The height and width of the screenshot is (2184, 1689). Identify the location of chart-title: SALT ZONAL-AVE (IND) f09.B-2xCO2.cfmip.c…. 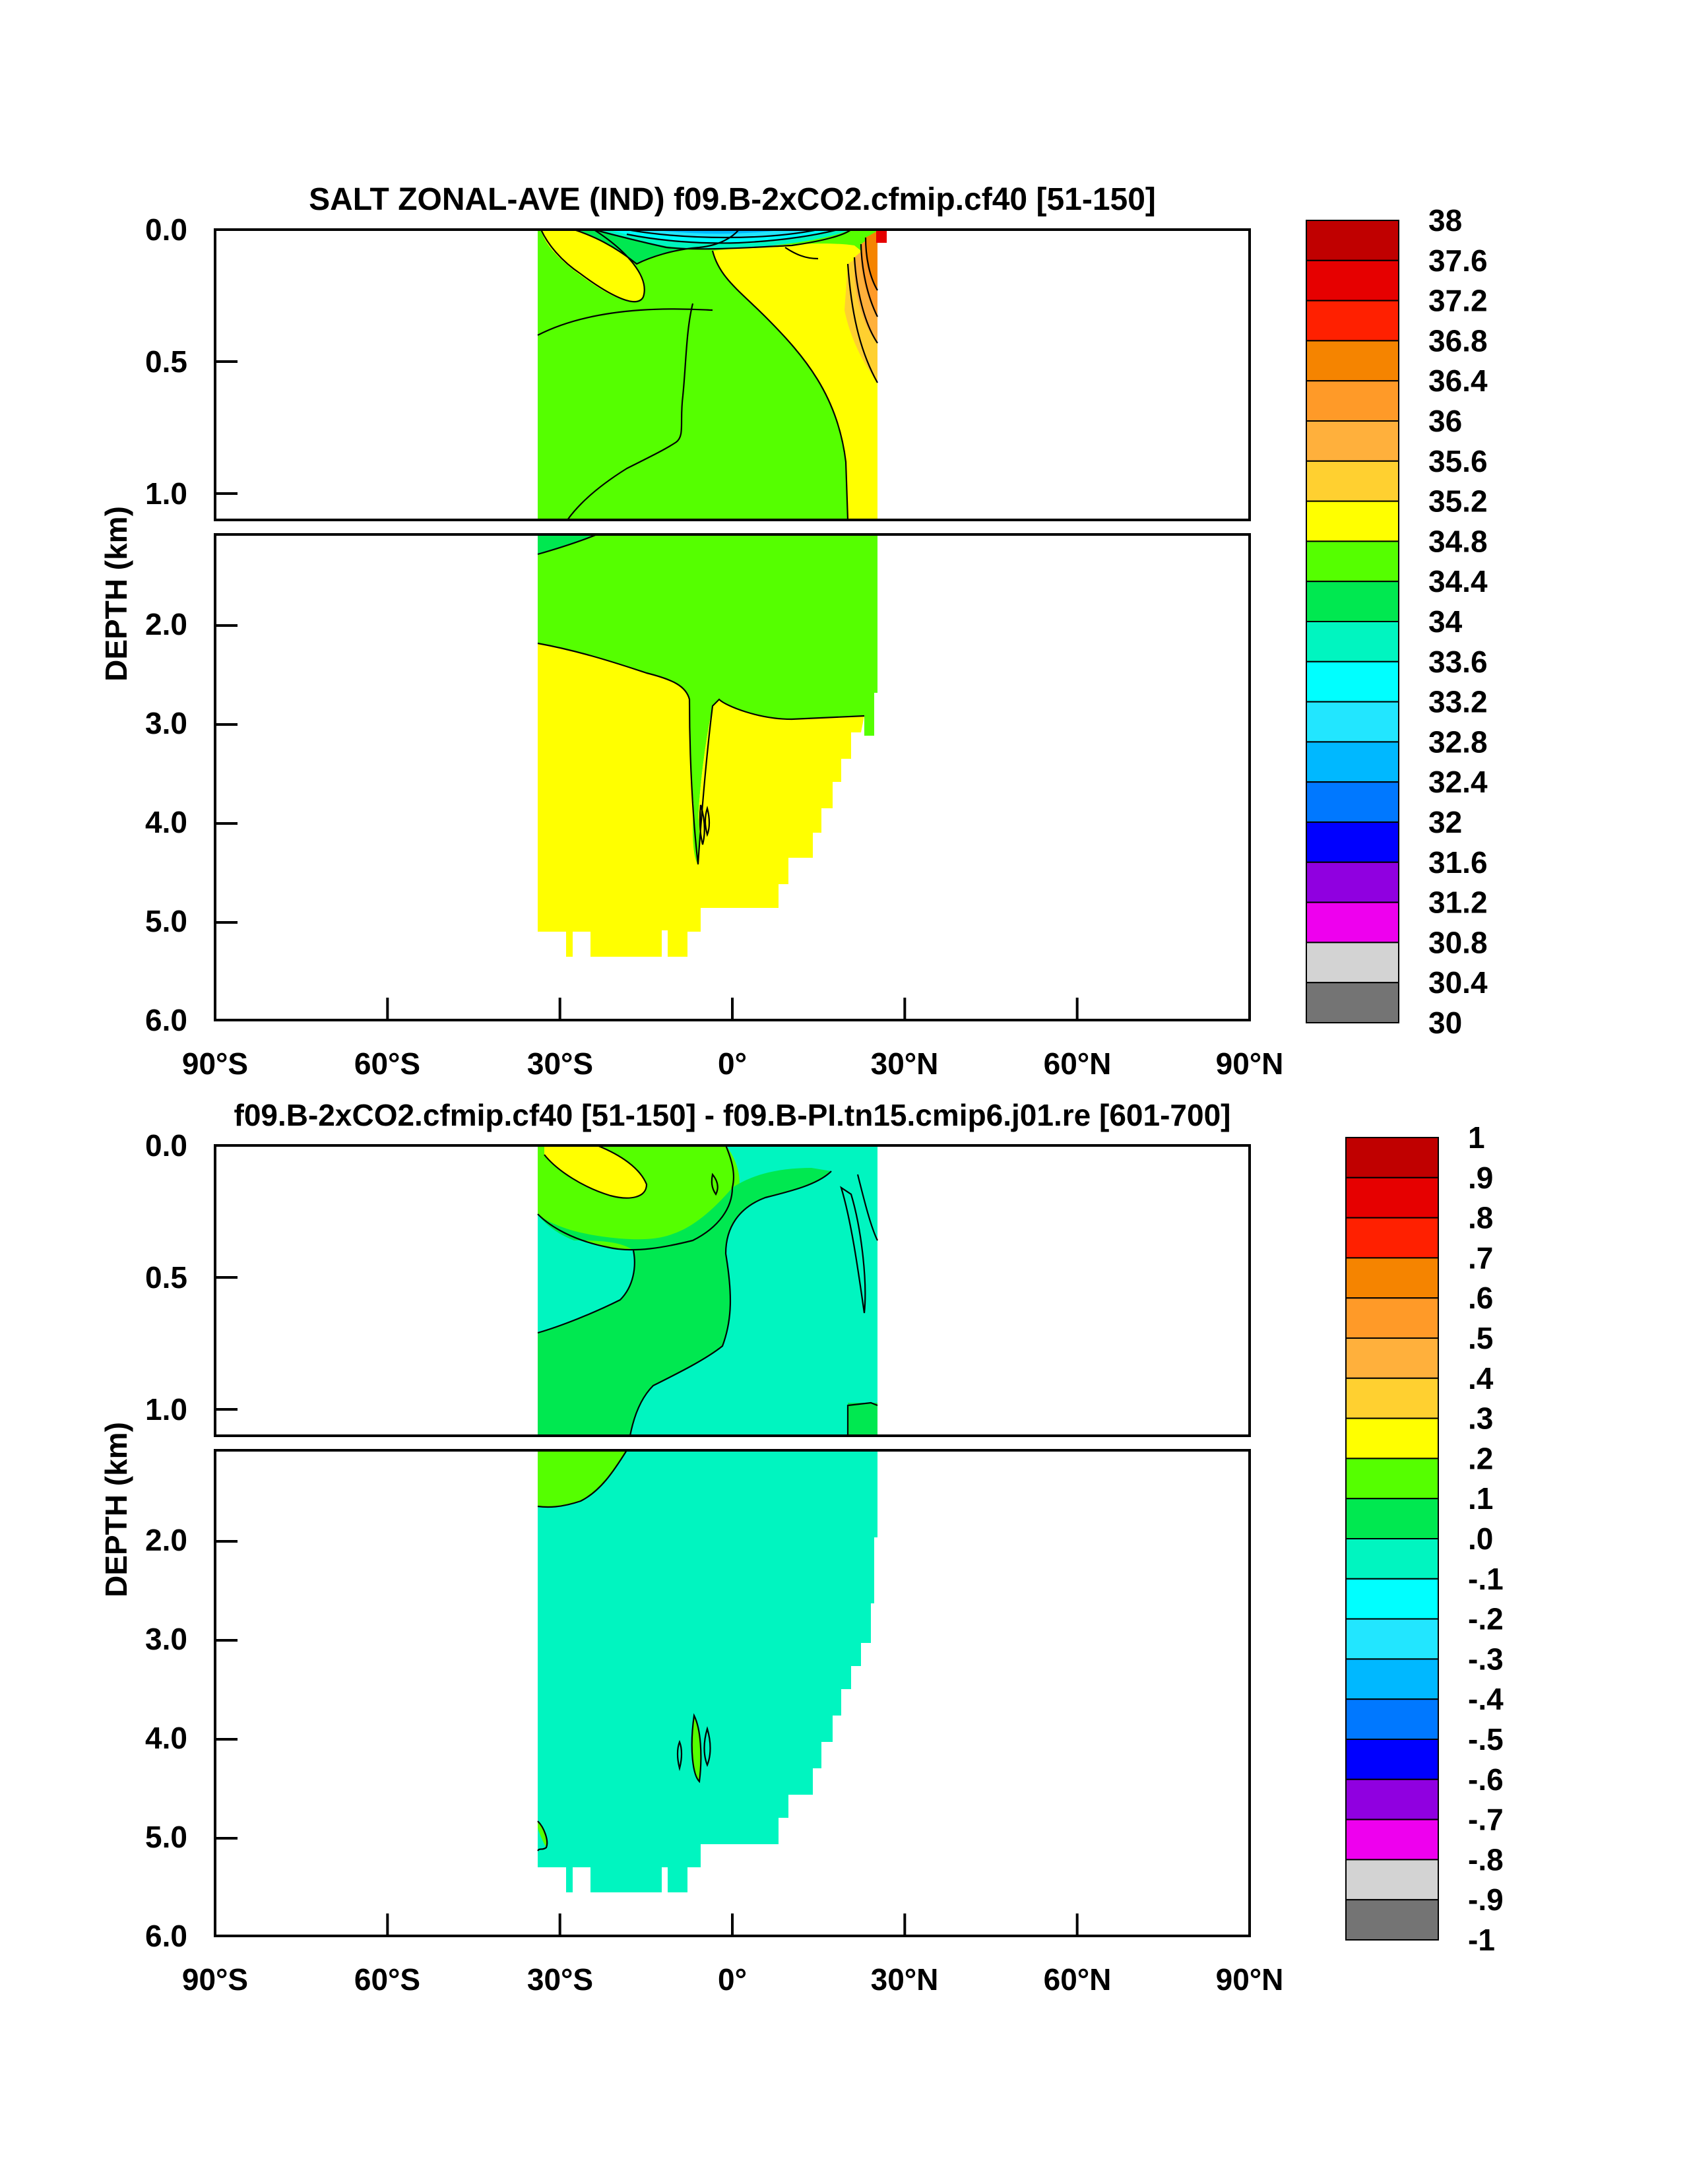
(732, 199).